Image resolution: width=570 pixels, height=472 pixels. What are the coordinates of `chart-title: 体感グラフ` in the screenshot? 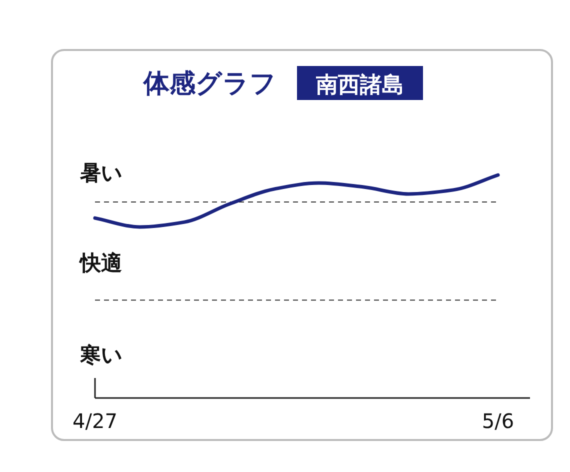 It's located at (209, 84).